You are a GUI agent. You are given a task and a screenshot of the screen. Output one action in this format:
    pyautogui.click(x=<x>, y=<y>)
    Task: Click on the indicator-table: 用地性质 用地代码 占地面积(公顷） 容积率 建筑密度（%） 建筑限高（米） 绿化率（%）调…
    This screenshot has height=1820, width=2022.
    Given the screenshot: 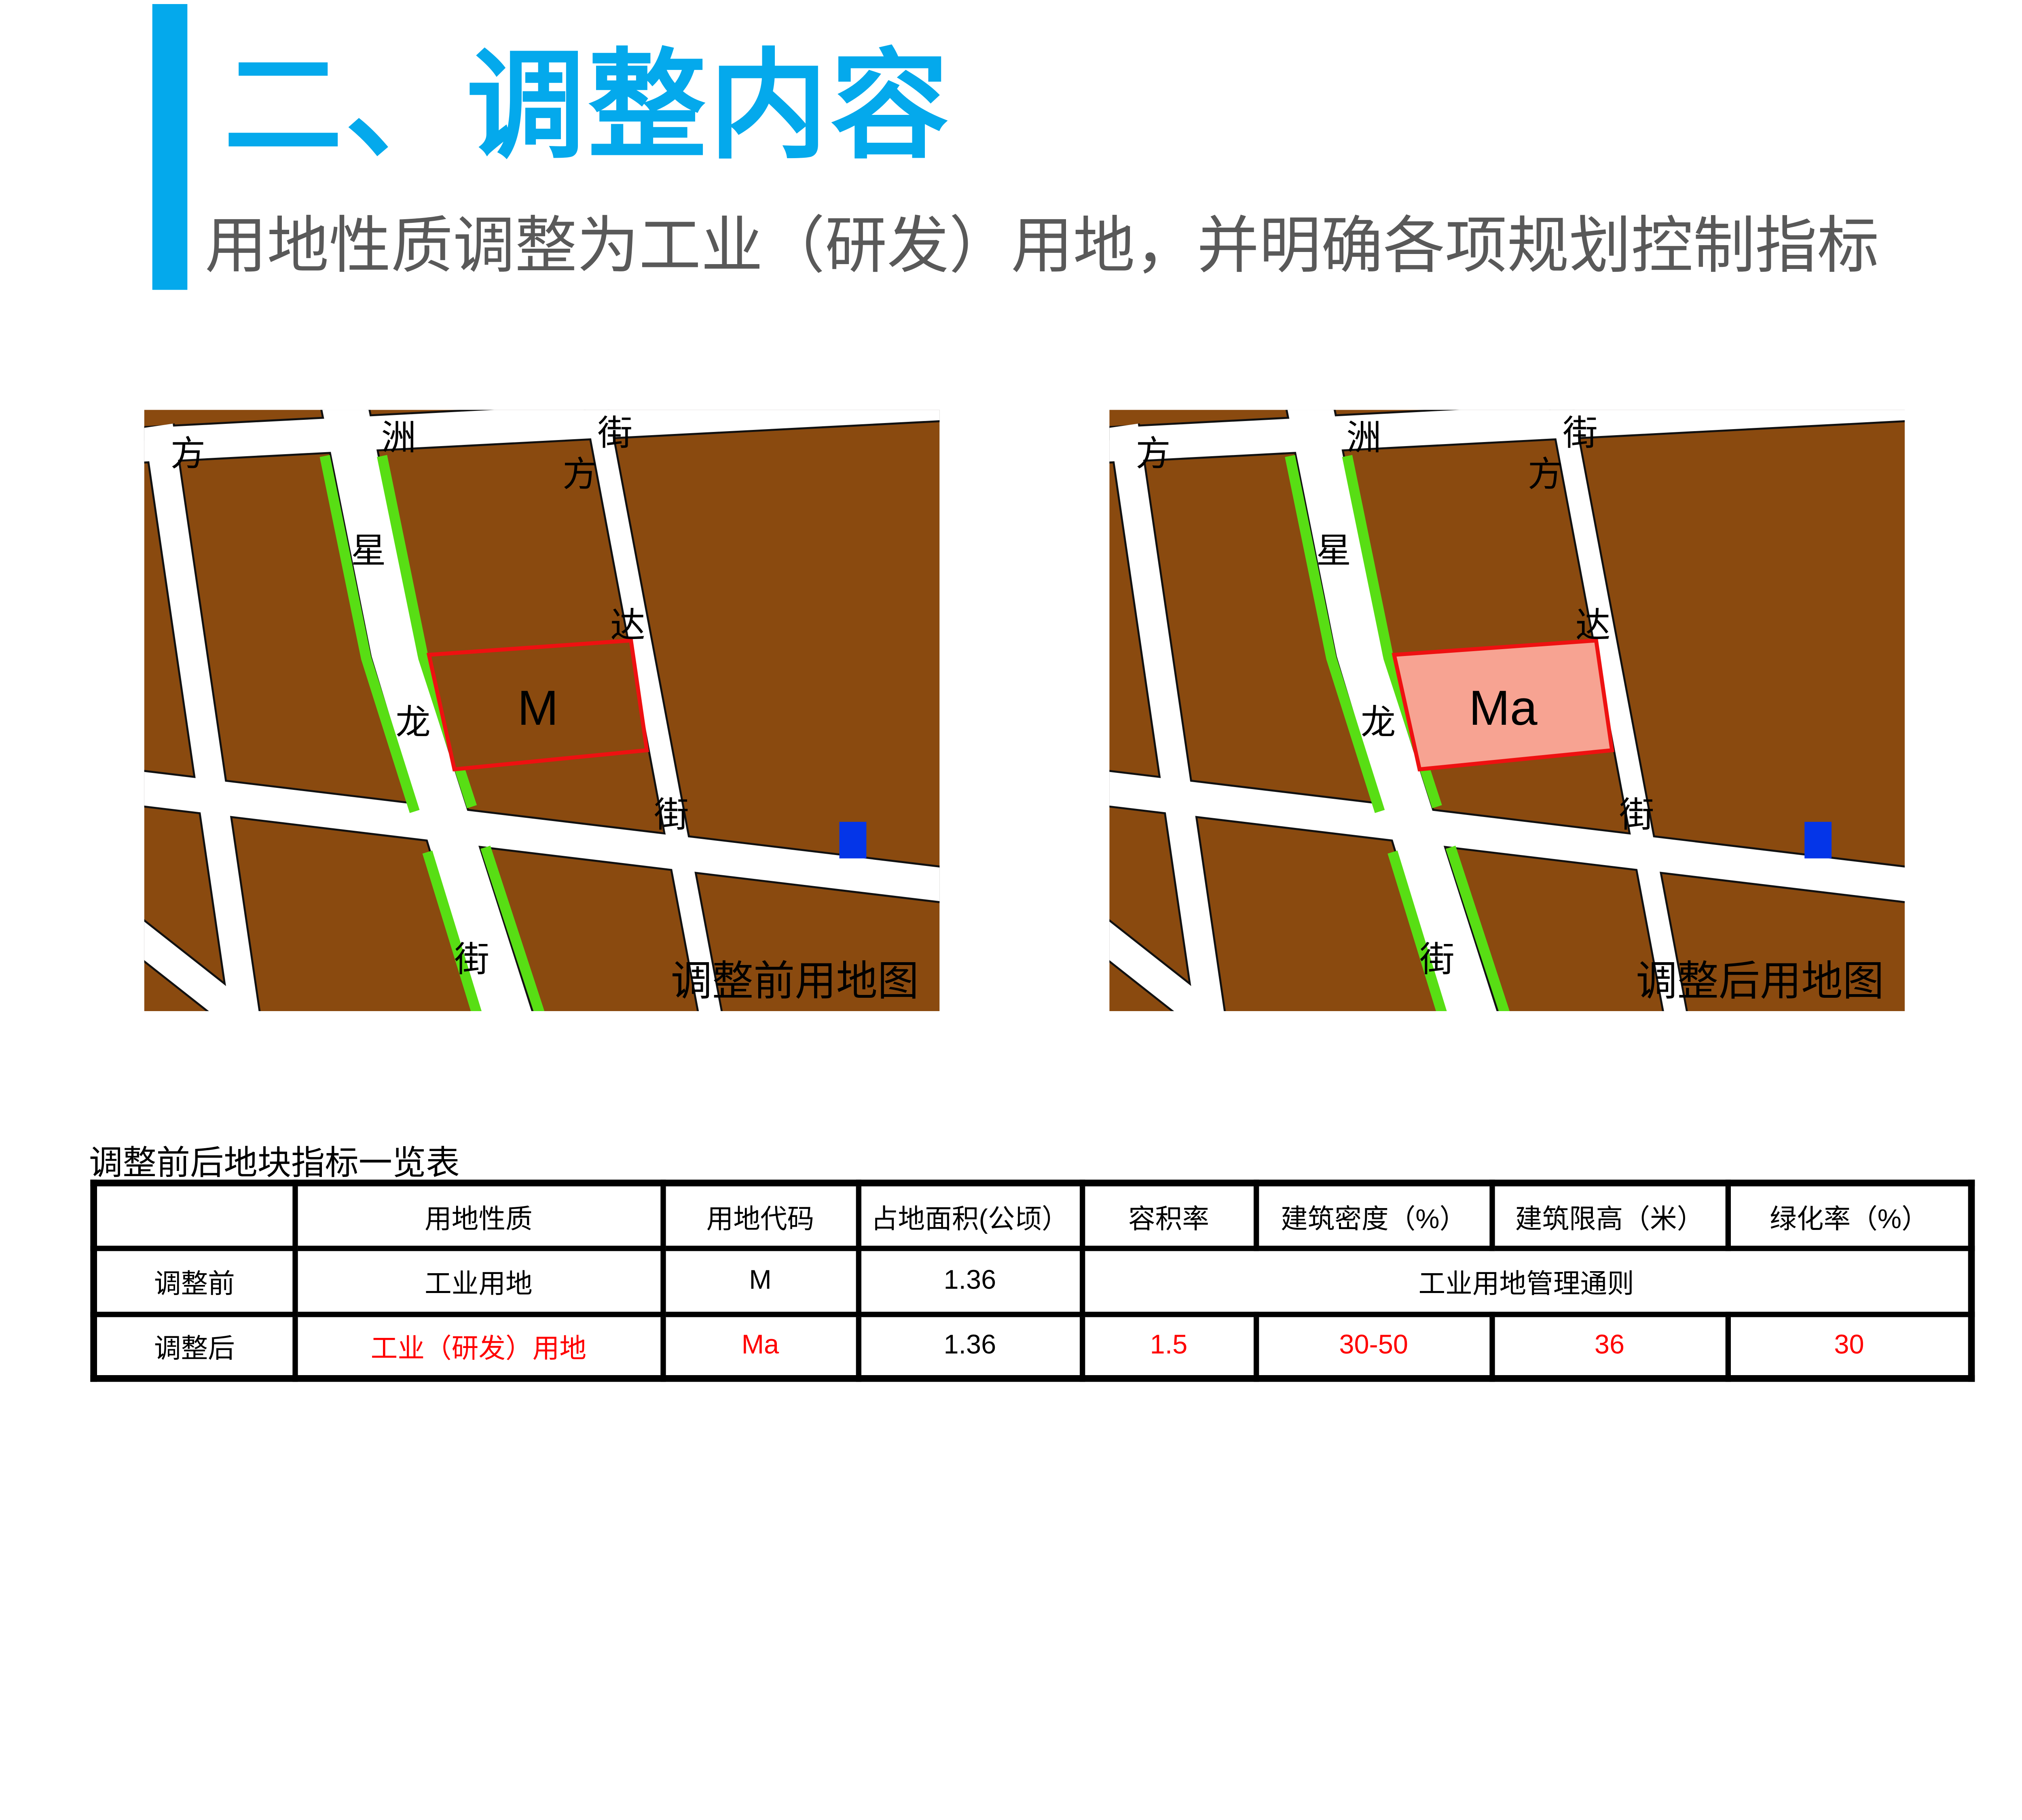 What is the action you would take?
    pyautogui.click(x=1032, y=1281)
    